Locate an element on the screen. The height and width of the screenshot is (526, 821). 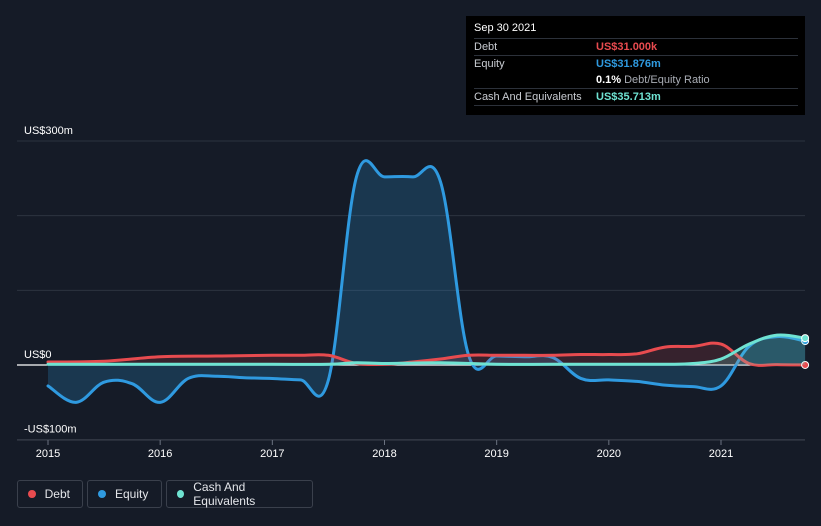
legend-cash-label: Cash And Equivalents is located at coordinates (224, 494).